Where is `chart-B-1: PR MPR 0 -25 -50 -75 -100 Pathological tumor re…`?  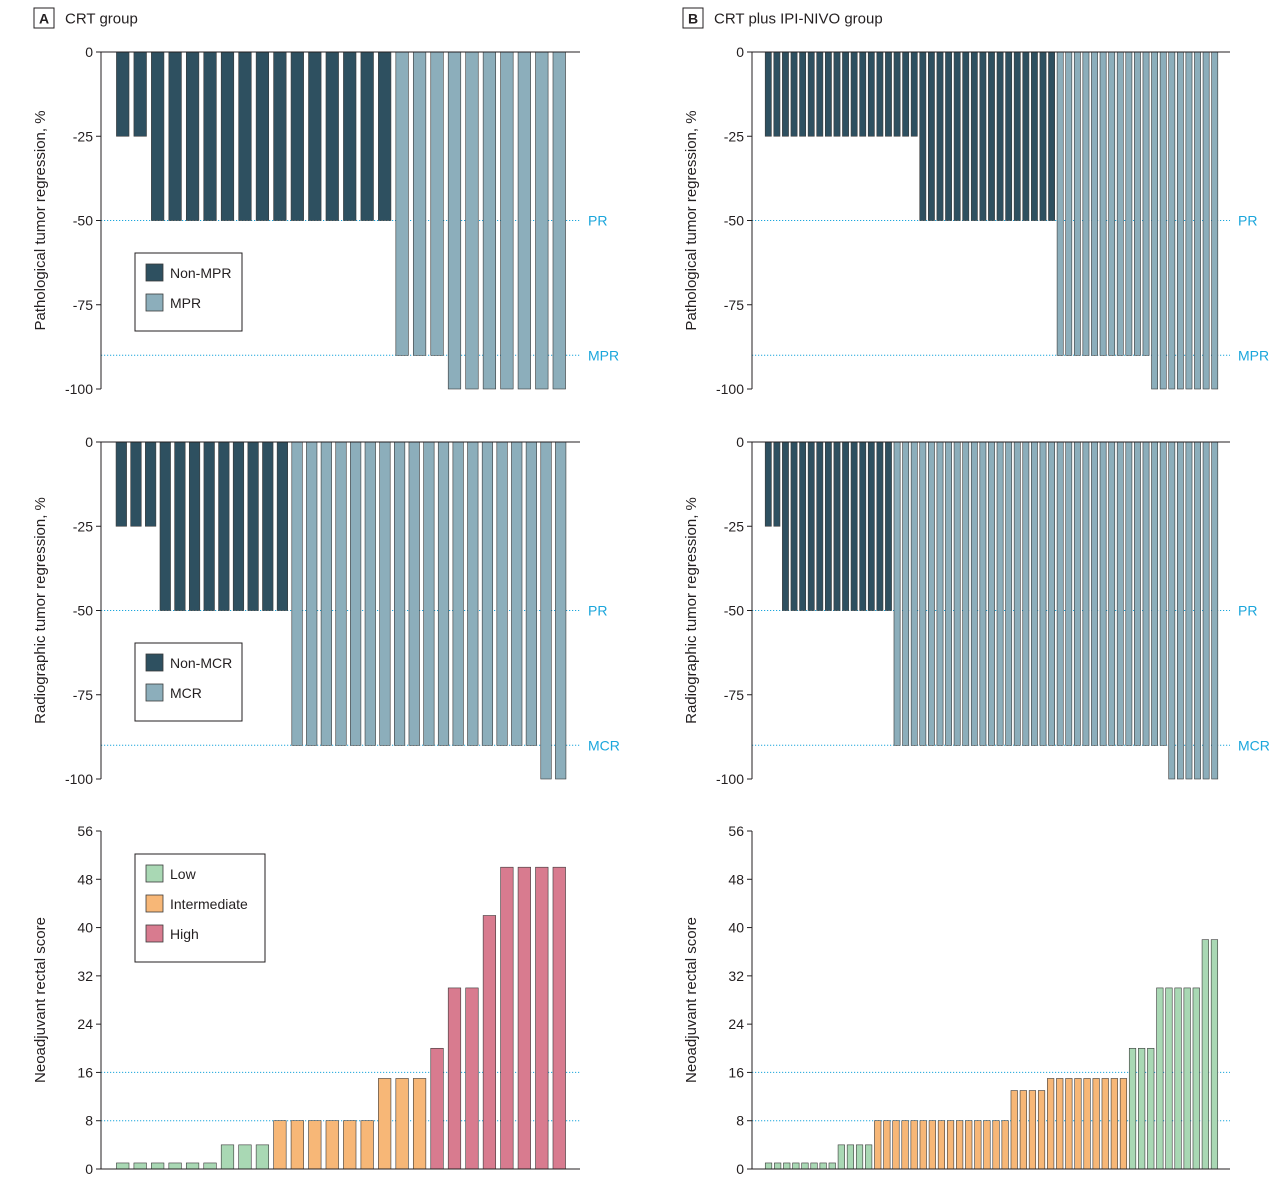 chart-B-1: PR MPR 0 -25 -50 -75 -100 Pathological tumor re… is located at coordinates (976, 220).